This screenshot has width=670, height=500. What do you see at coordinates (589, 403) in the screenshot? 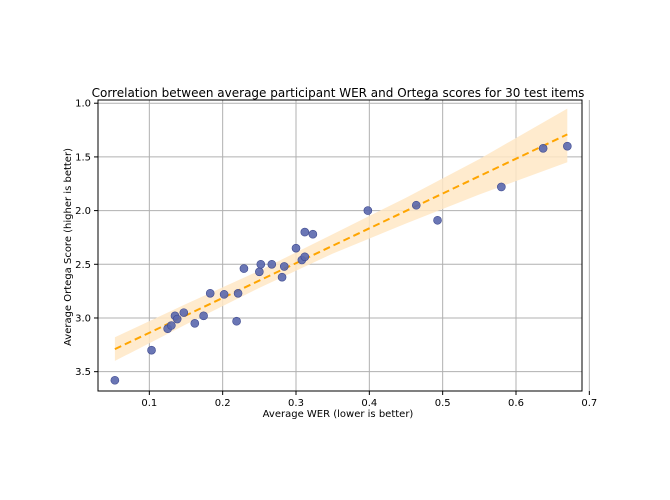
I see `x-tick-label: 0.7` at bounding box center [589, 403].